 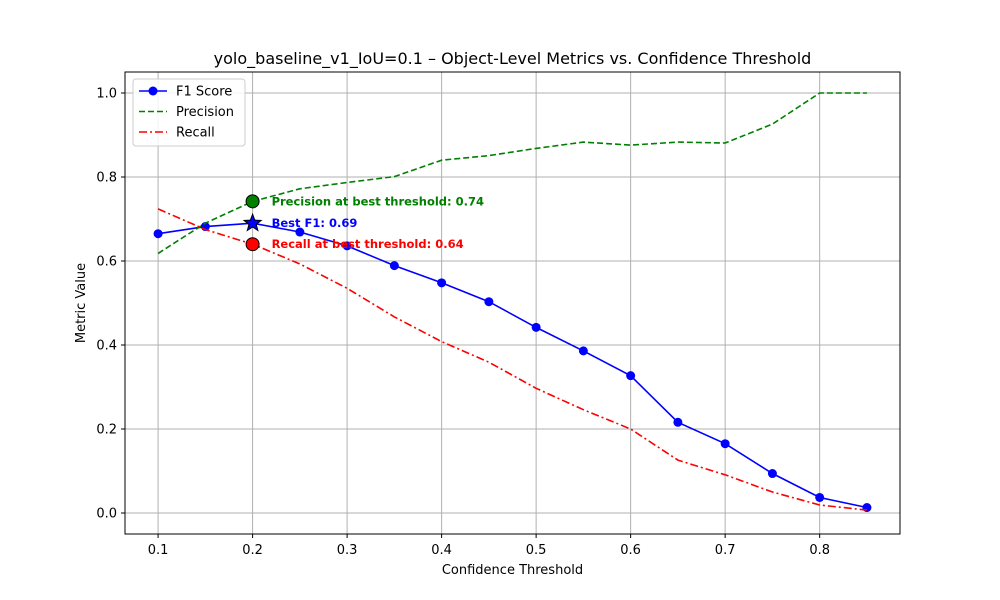 I want to click on y-axis-label: Metric Value, so click(x=81, y=303).